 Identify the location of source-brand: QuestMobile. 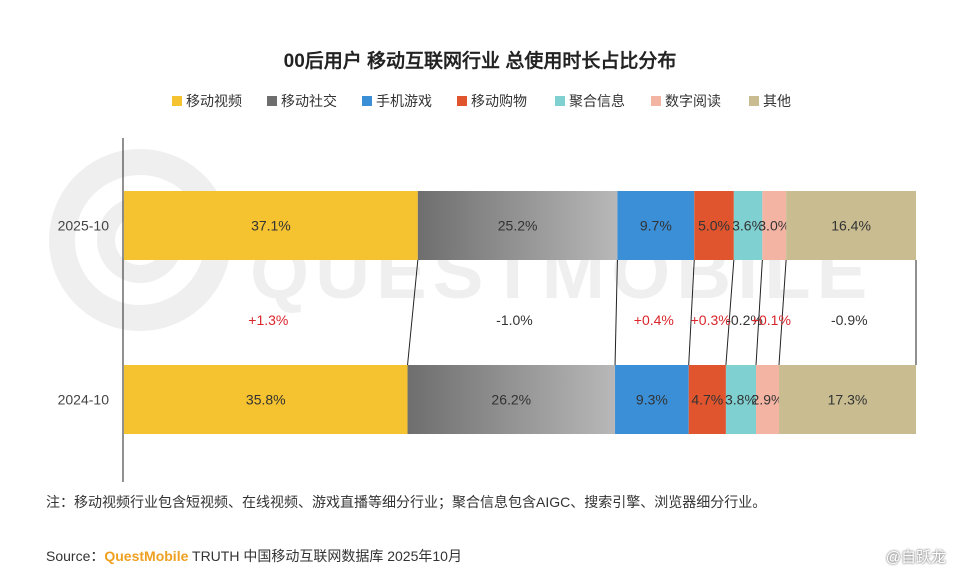
(146, 556).